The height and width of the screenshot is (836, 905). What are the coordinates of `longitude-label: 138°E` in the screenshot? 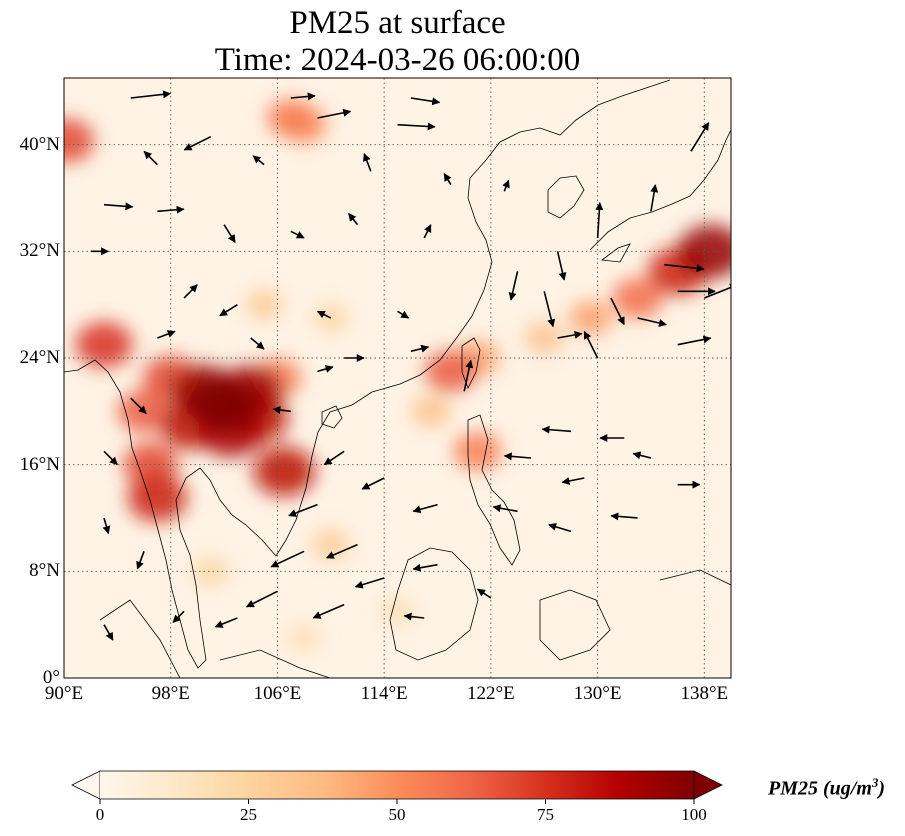 It's located at (704, 693).